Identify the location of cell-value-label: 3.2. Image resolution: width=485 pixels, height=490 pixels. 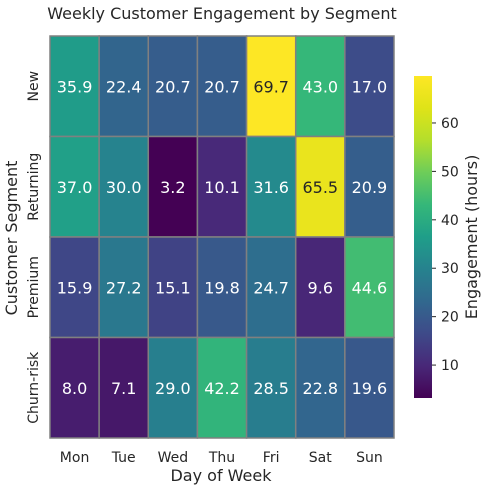
(172, 187).